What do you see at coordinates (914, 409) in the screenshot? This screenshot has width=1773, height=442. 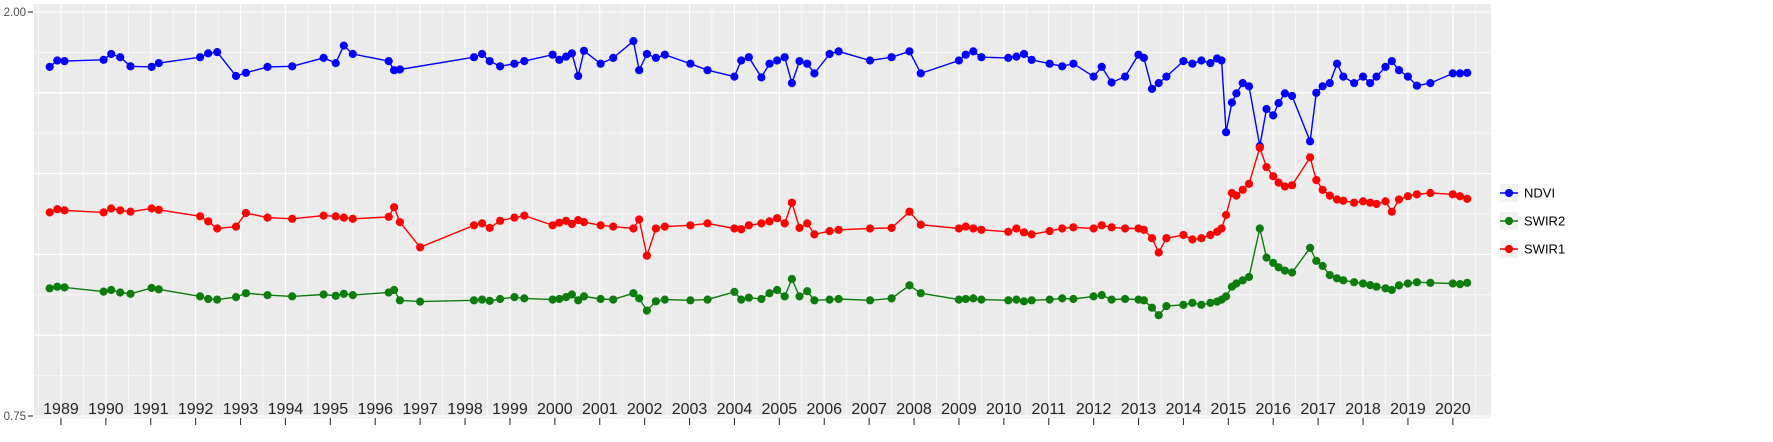 I see `x-tick-label: 2008` at bounding box center [914, 409].